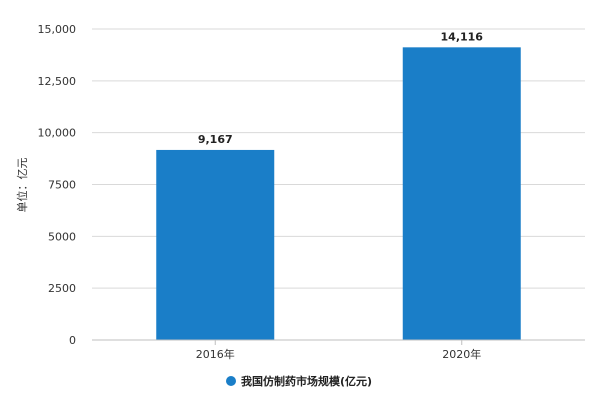 This screenshot has width=595, height=401. What do you see at coordinates (215, 354) in the screenshot?
I see `x-tick-label: 2016年` at bounding box center [215, 354].